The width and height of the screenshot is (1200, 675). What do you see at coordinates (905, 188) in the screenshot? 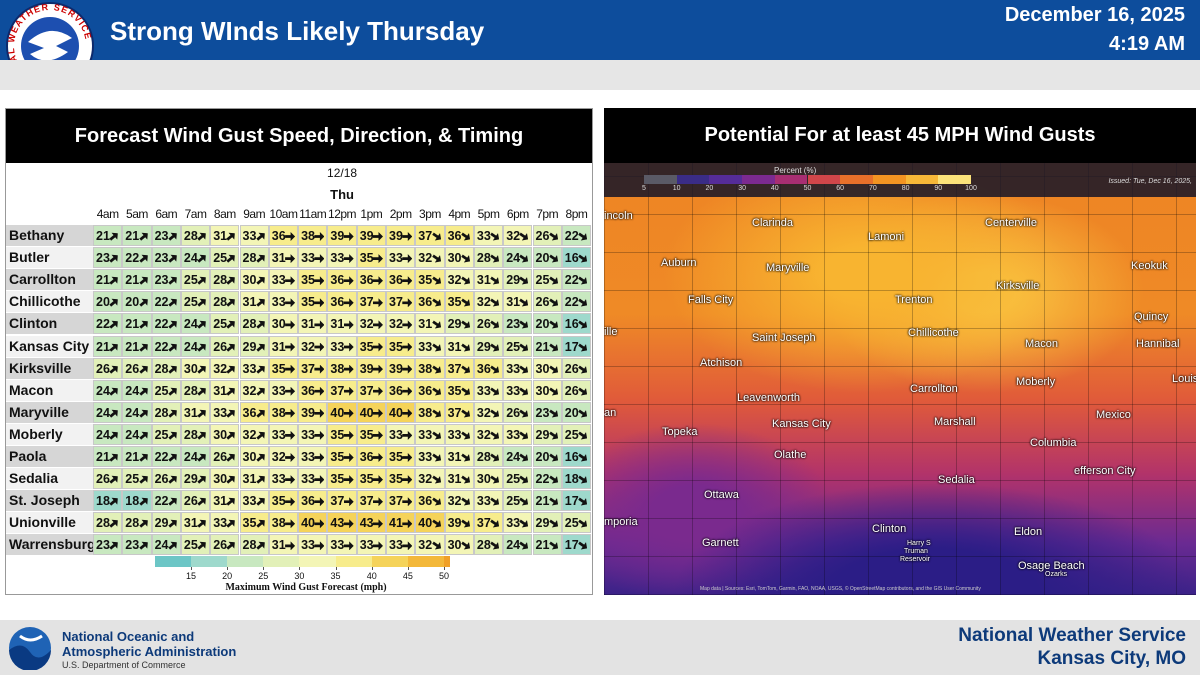
I see `legend-tick-label: 80` at bounding box center [905, 188].